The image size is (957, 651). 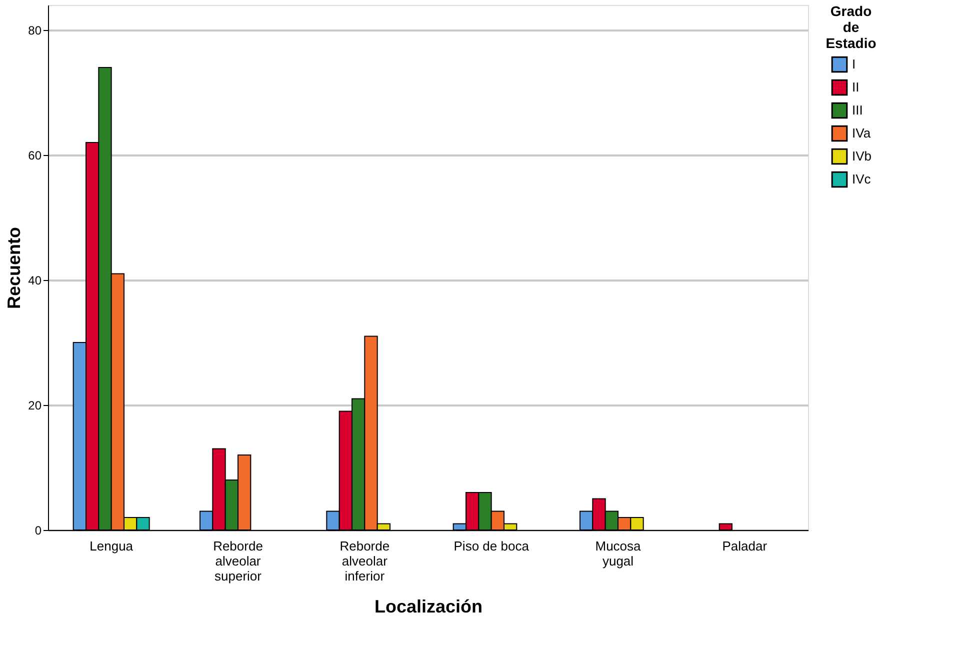 What do you see at coordinates (862, 133) in the screenshot?
I see `legend-label: IVa` at bounding box center [862, 133].